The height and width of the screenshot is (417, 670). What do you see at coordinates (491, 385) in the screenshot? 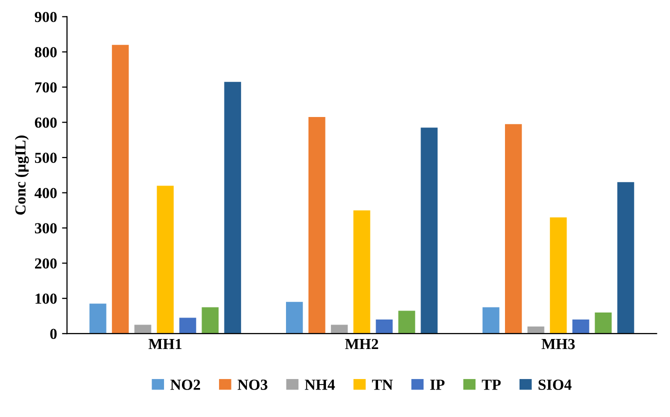
I see `legend-label: TP` at bounding box center [491, 385].